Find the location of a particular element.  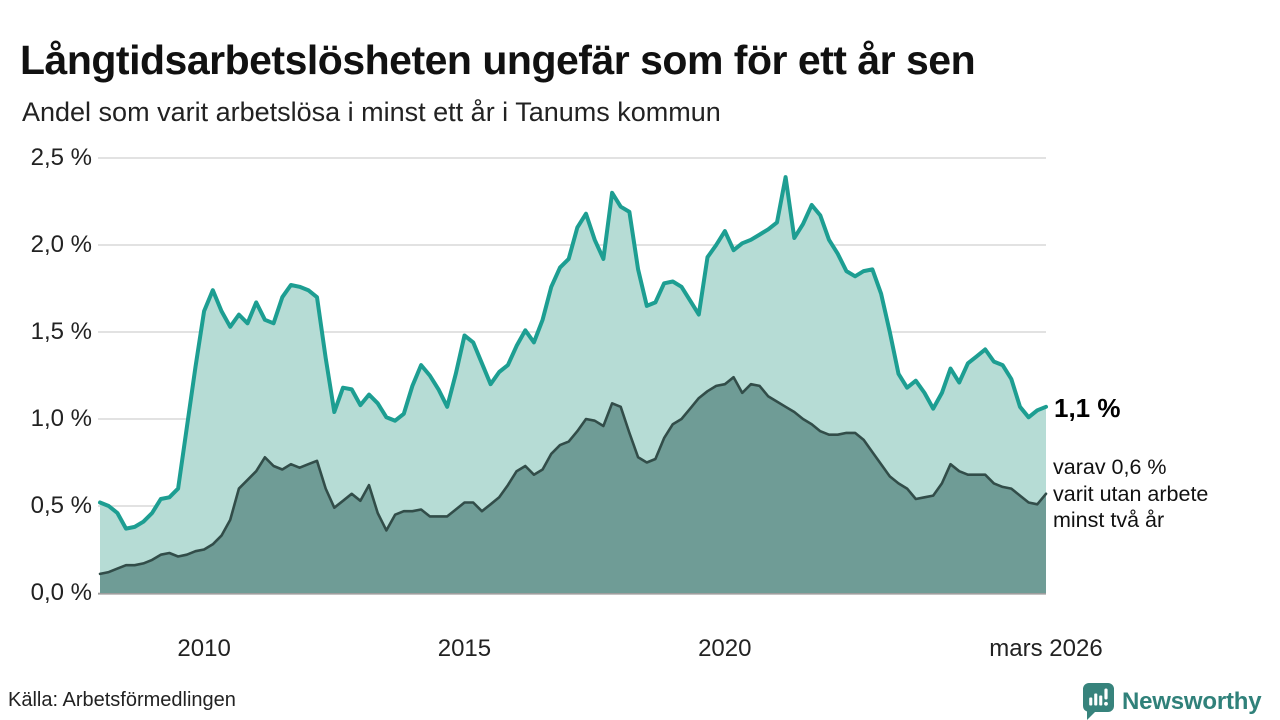

brand-name: Newsworthy is located at coordinates (1192, 701).